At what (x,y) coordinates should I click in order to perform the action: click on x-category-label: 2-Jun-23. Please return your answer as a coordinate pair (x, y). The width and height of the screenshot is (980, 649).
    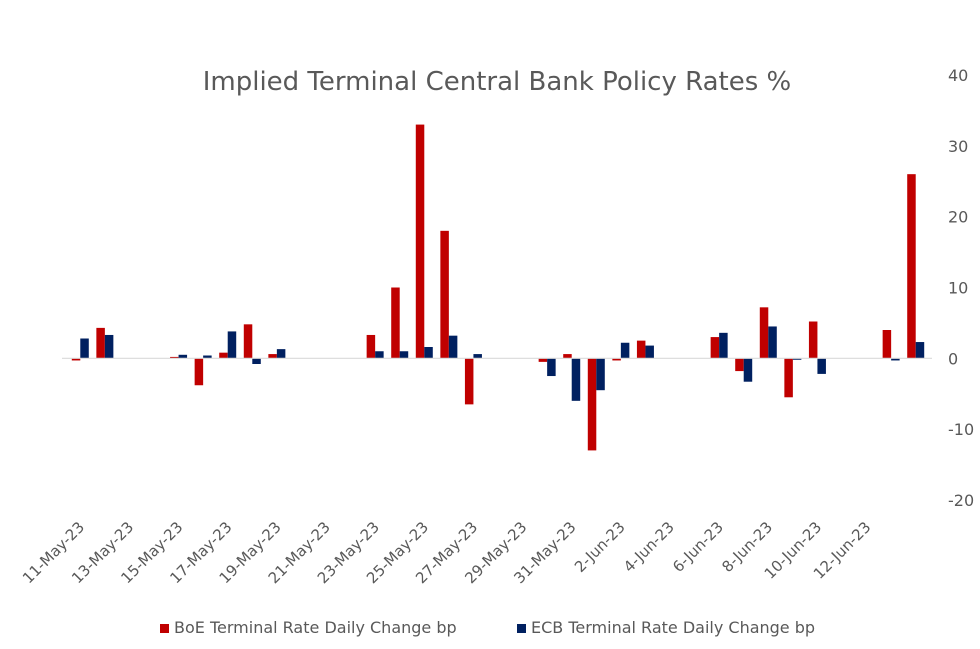
    Looking at the image, I should click on (600, 547).